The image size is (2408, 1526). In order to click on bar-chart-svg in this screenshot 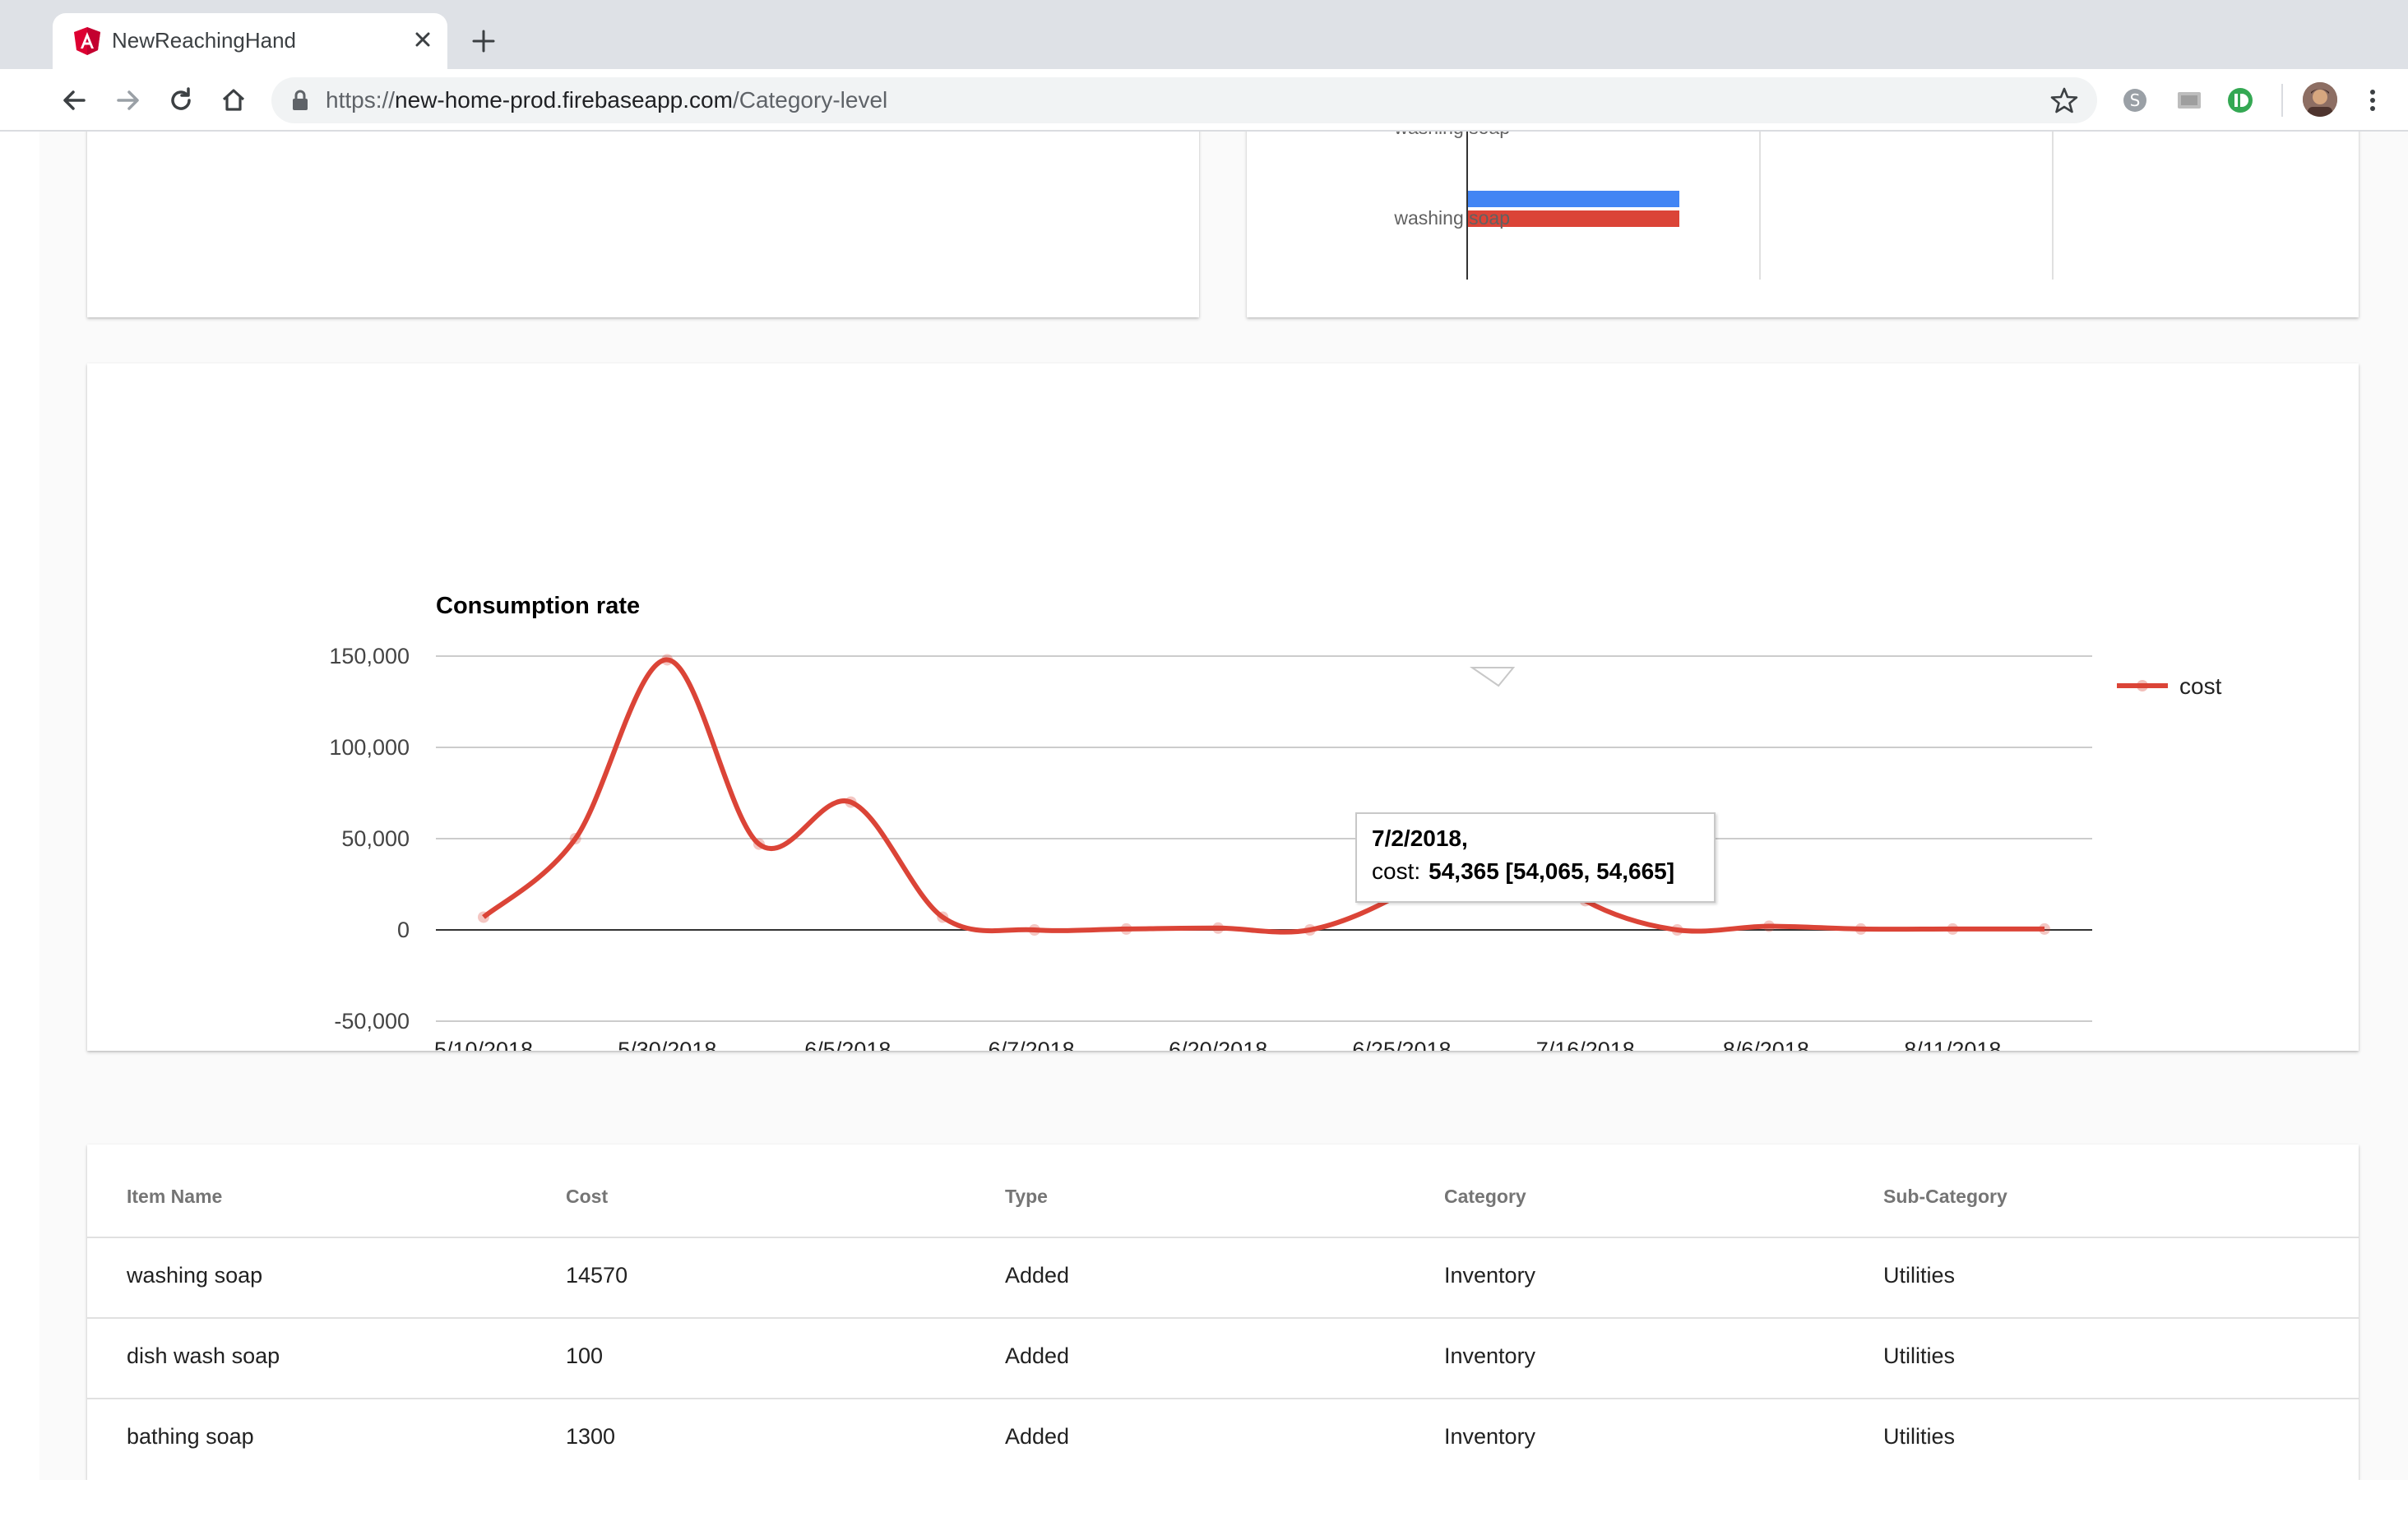, I will do `click(1760, 206)`.